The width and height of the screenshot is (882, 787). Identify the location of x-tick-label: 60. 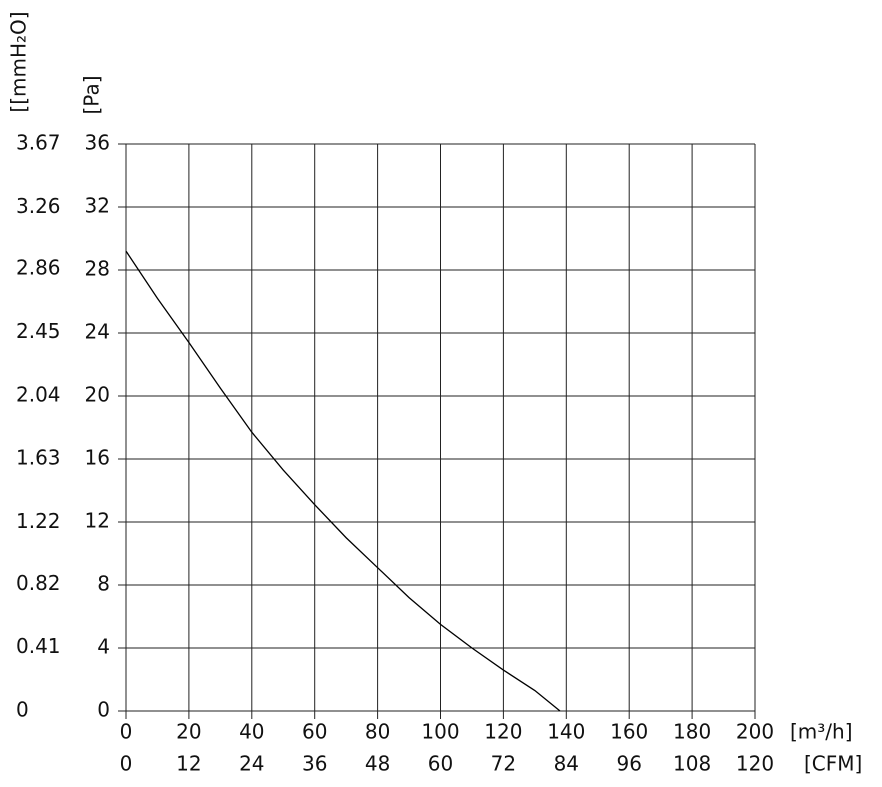
(314, 732).